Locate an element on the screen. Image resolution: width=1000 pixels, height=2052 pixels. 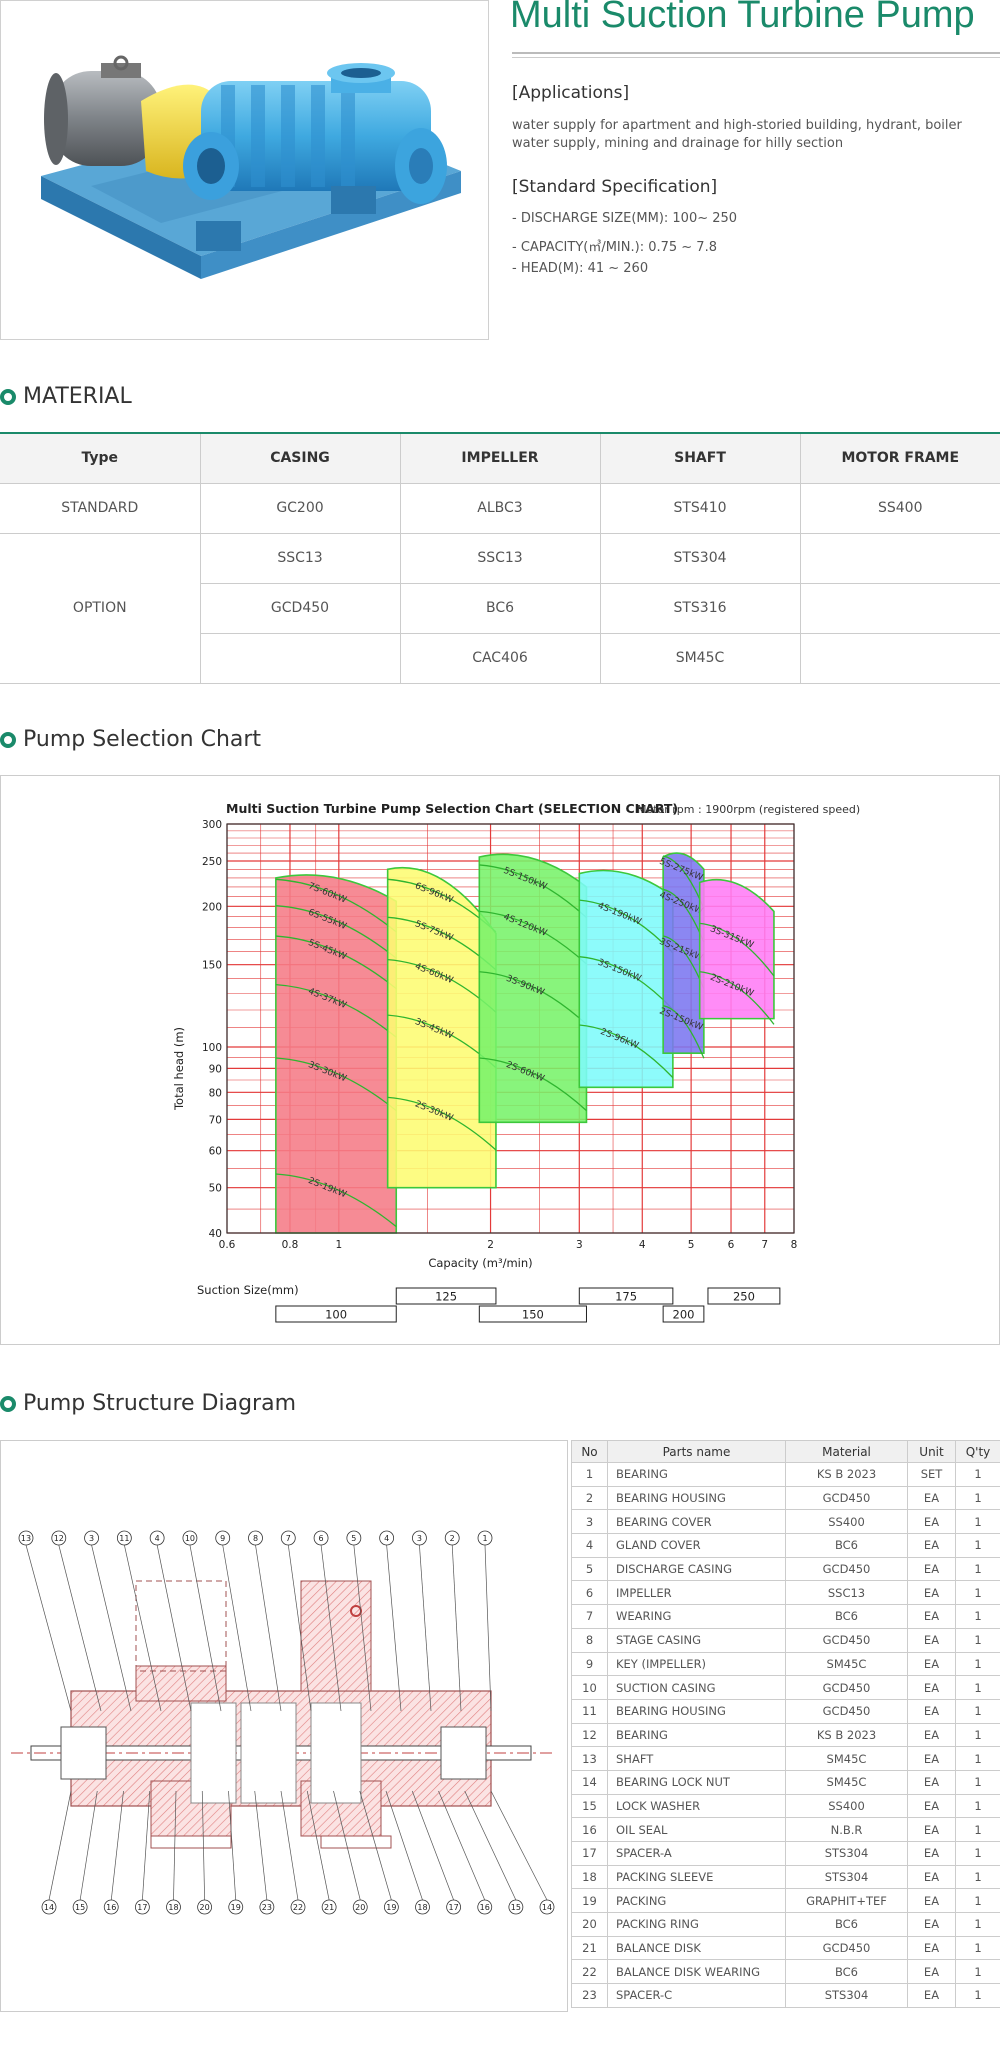
callout-label: 3 is located at coordinates (91, 1538).